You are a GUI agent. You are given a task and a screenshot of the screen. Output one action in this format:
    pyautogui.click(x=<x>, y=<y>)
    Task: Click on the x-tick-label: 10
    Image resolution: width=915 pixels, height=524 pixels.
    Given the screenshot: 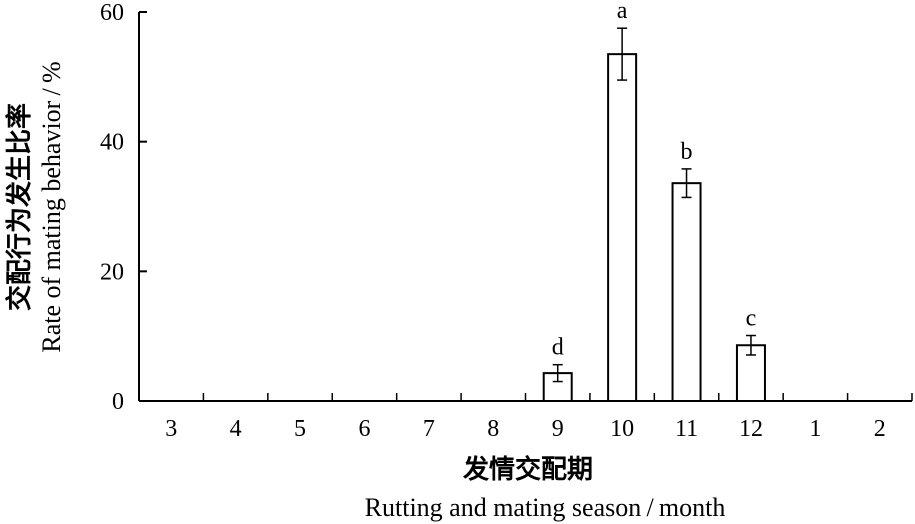 What is the action you would take?
    pyautogui.click(x=622, y=429)
    